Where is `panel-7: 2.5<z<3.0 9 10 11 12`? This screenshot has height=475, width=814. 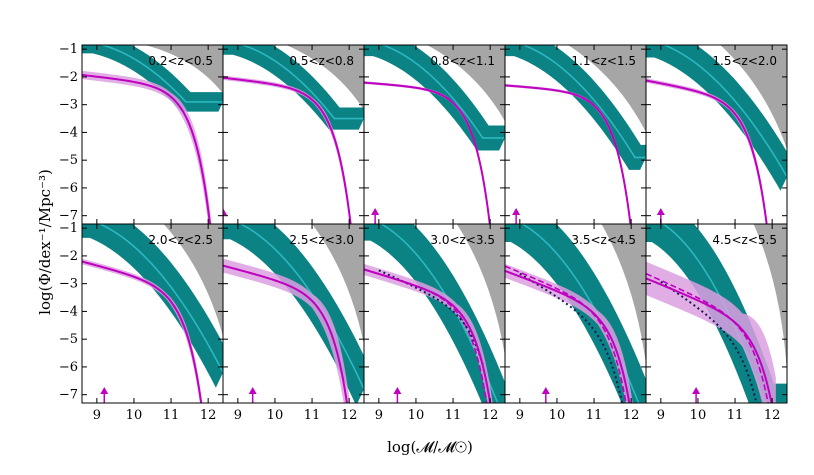
panel-7: 2.5<z<3.0 9 10 11 12 is located at coordinates (293, 323).